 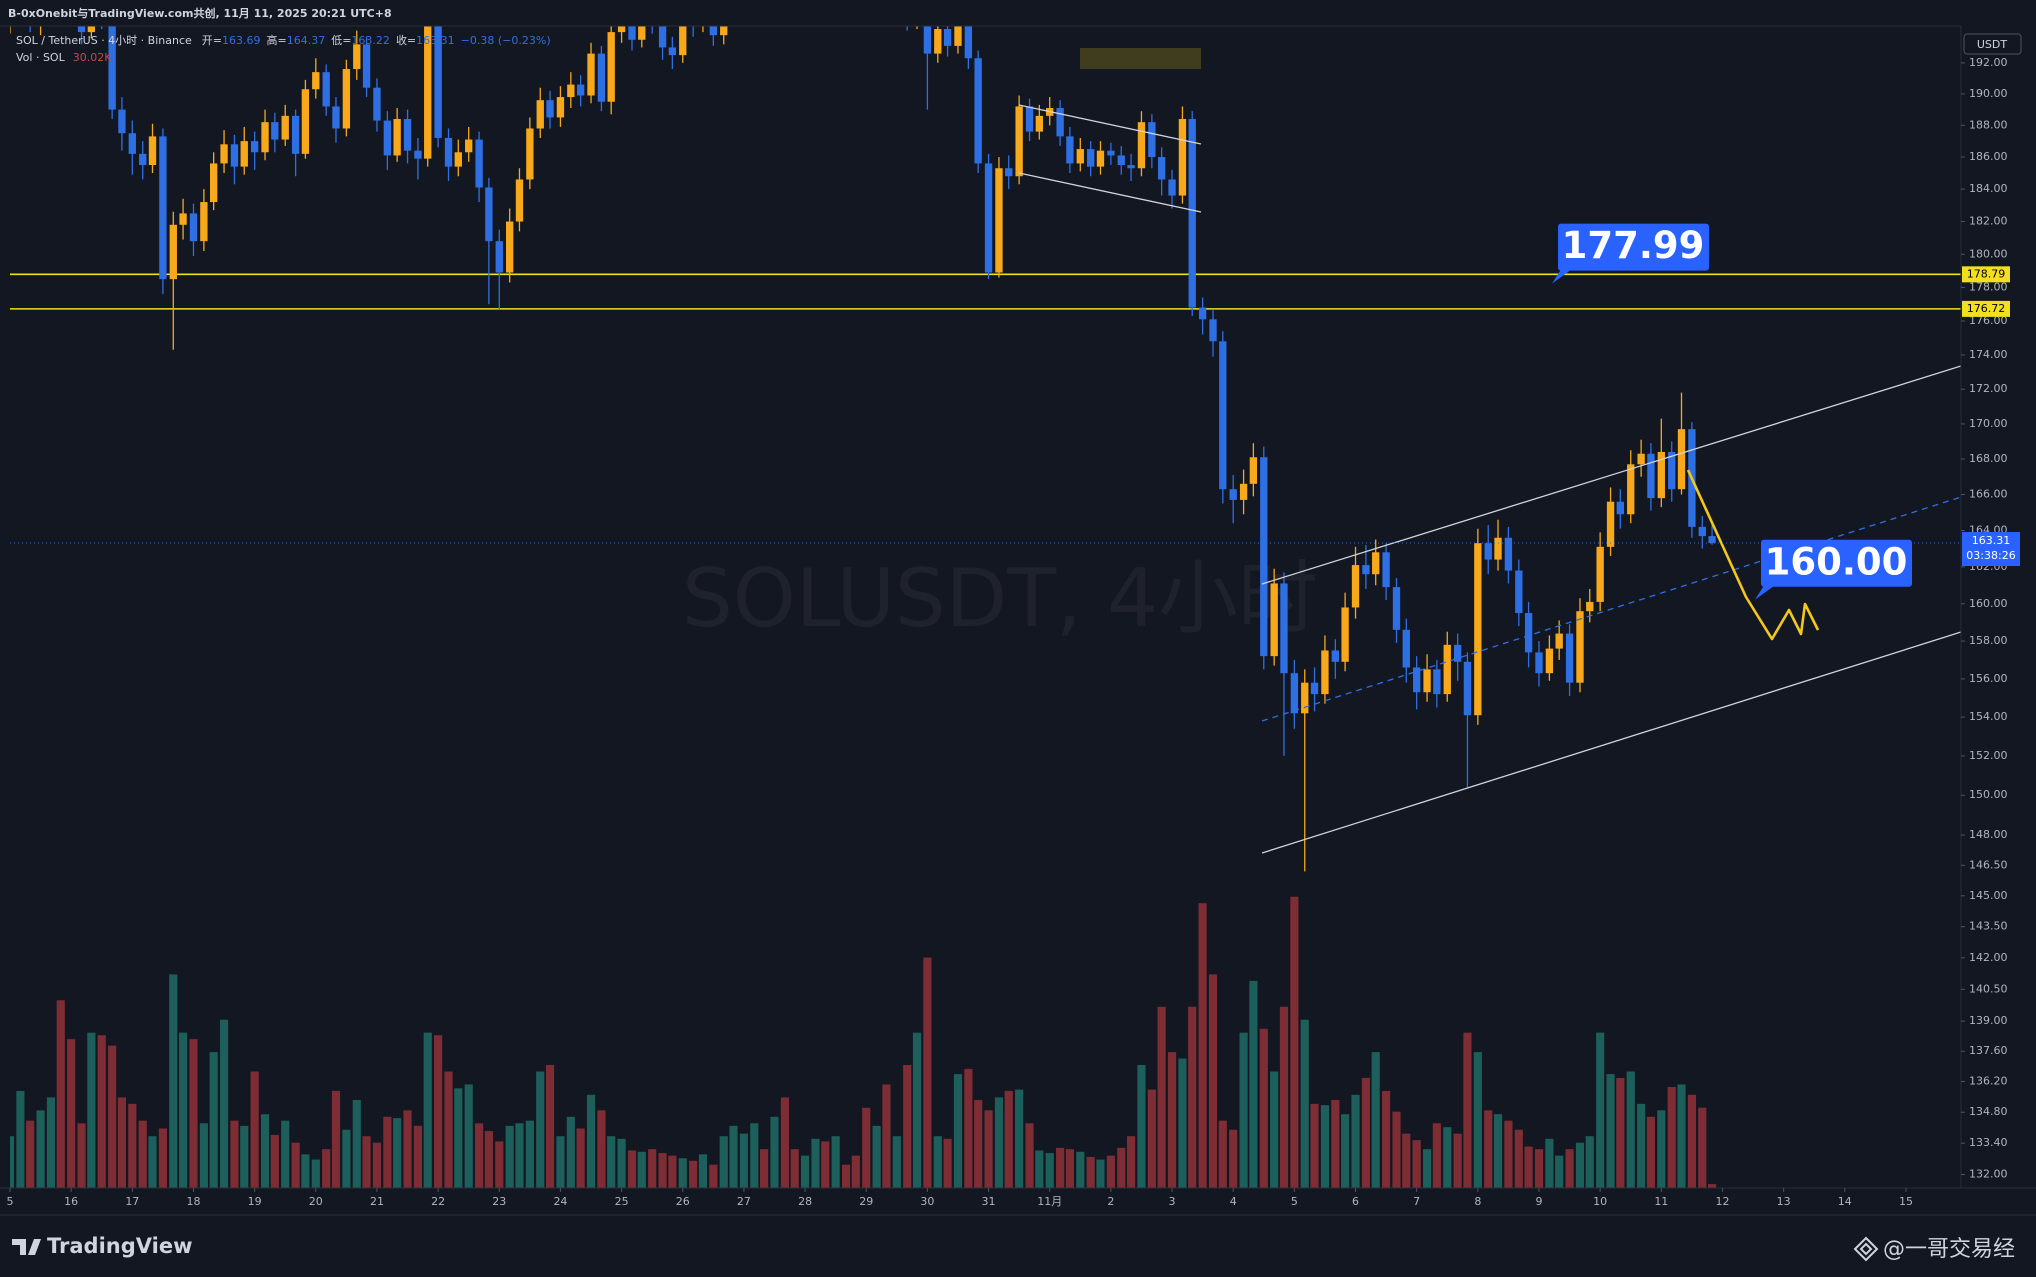 I want to click on ohlc-label: 高=, so click(x=277, y=40).